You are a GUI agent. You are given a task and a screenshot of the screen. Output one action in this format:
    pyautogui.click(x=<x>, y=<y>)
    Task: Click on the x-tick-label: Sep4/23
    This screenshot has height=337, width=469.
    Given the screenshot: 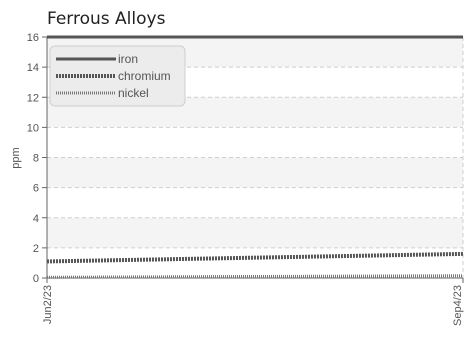 What is the action you would take?
    pyautogui.click(x=458, y=305)
    